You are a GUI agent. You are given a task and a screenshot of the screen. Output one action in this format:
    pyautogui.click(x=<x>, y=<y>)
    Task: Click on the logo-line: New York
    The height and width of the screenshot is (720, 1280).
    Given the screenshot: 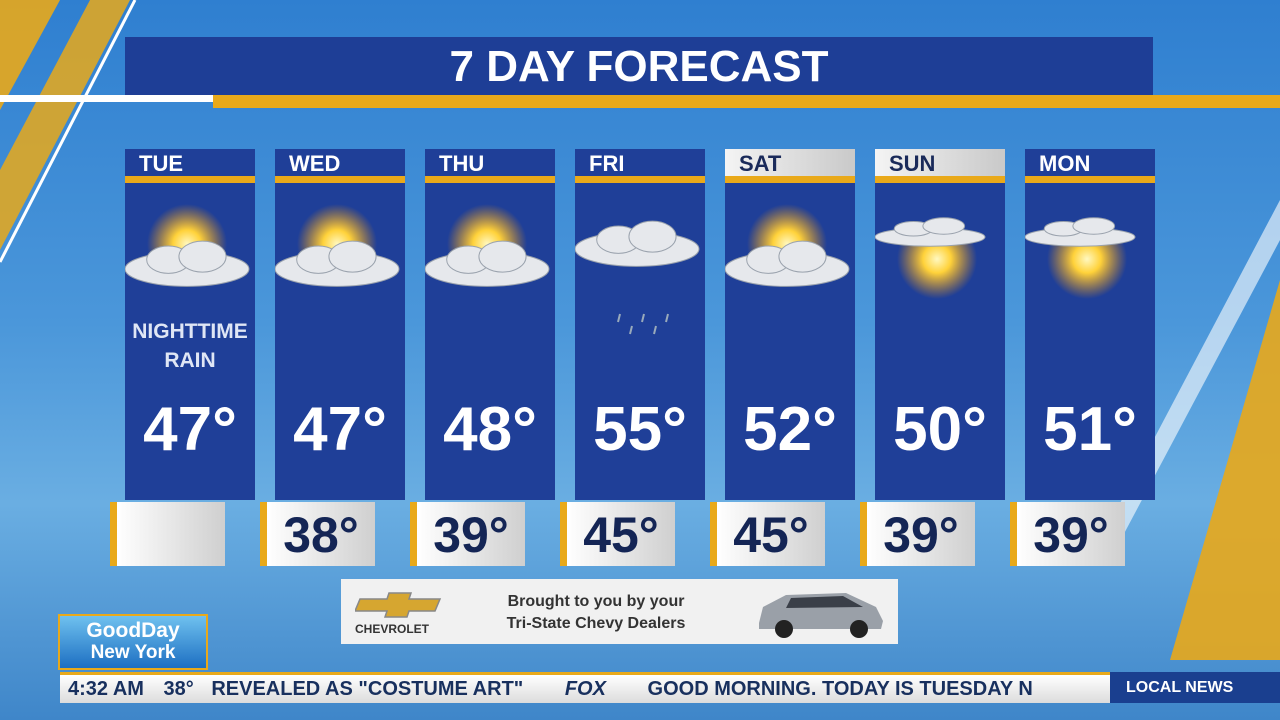 What is the action you would take?
    pyautogui.click(x=133, y=652)
    